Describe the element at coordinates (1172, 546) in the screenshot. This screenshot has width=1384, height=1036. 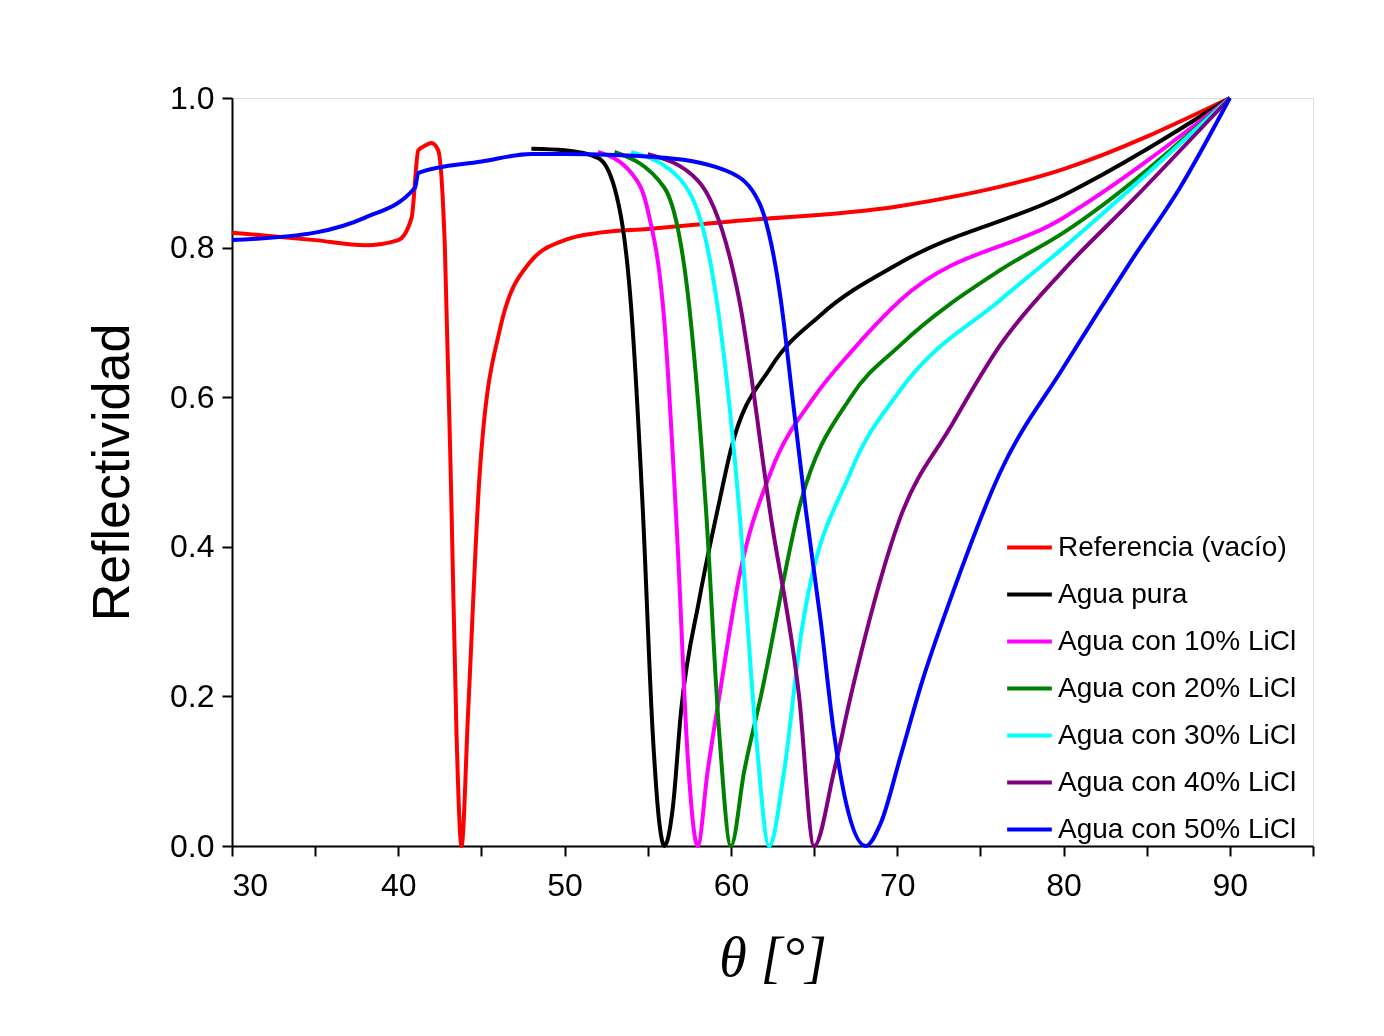
I see `legend-label: Referencia (vacío)` at that location.